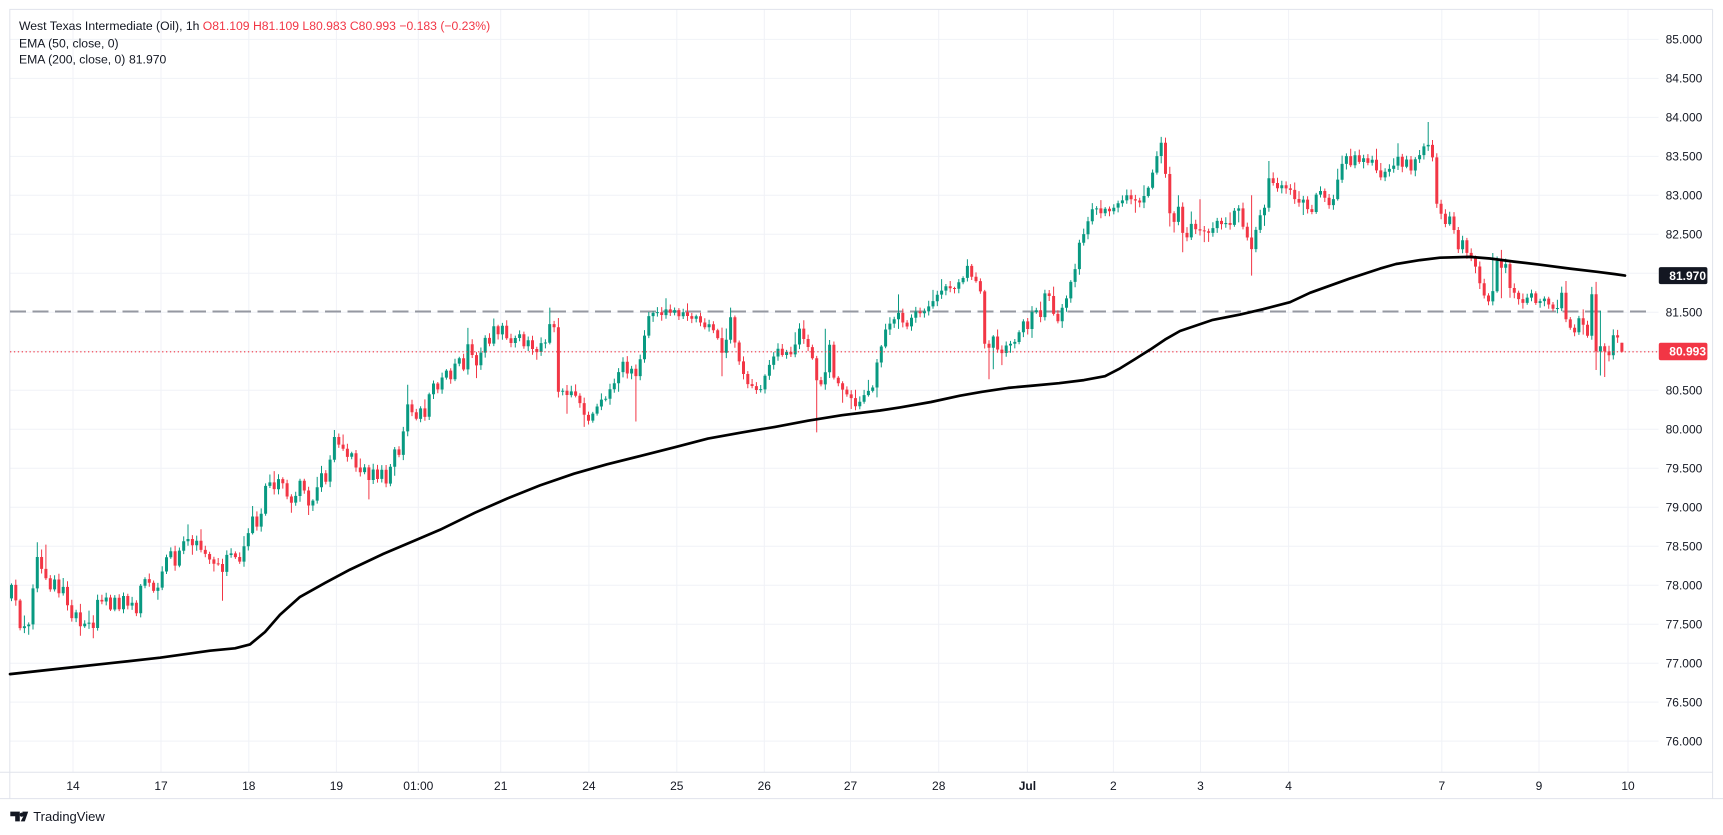 The width and height of the screenshot is (1723, 835). I want to click on svg-text: 80.000, so click(1684, 429).